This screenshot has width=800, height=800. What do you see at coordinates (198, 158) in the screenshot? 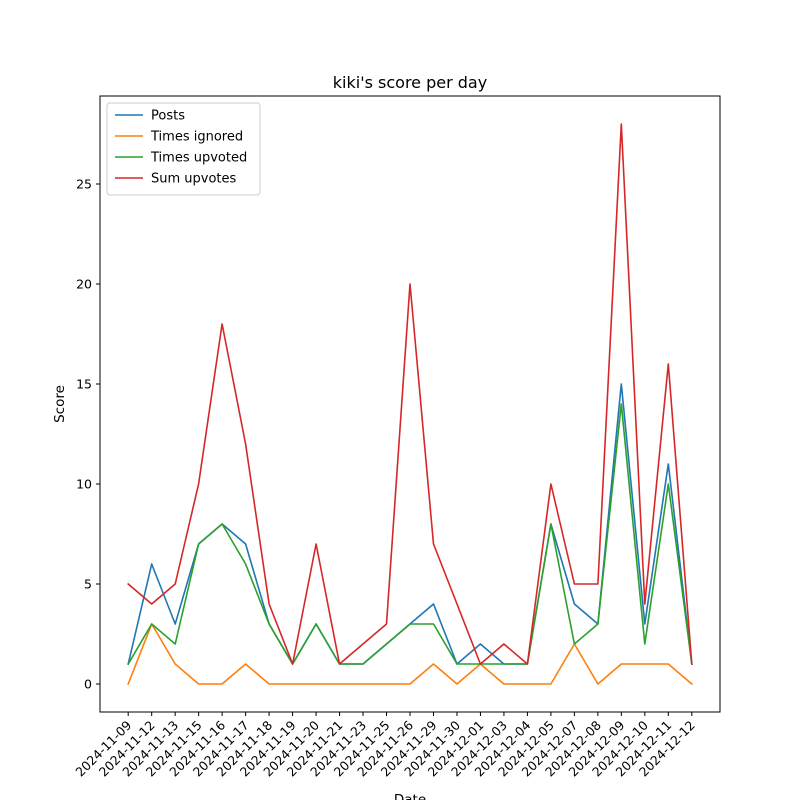
I see `legend-label: Times upvoted` at bounding box center [198, 158].